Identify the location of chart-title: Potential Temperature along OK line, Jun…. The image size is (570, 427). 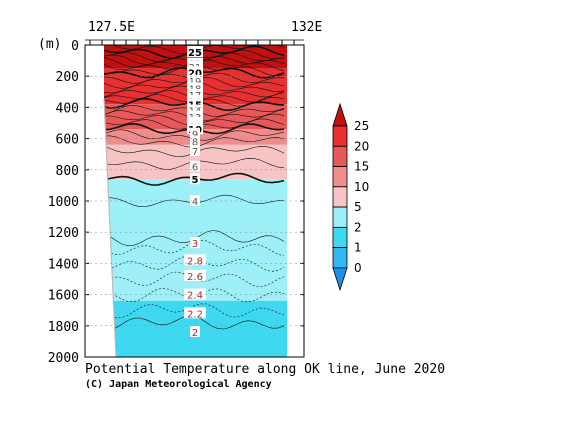
(265, 369).